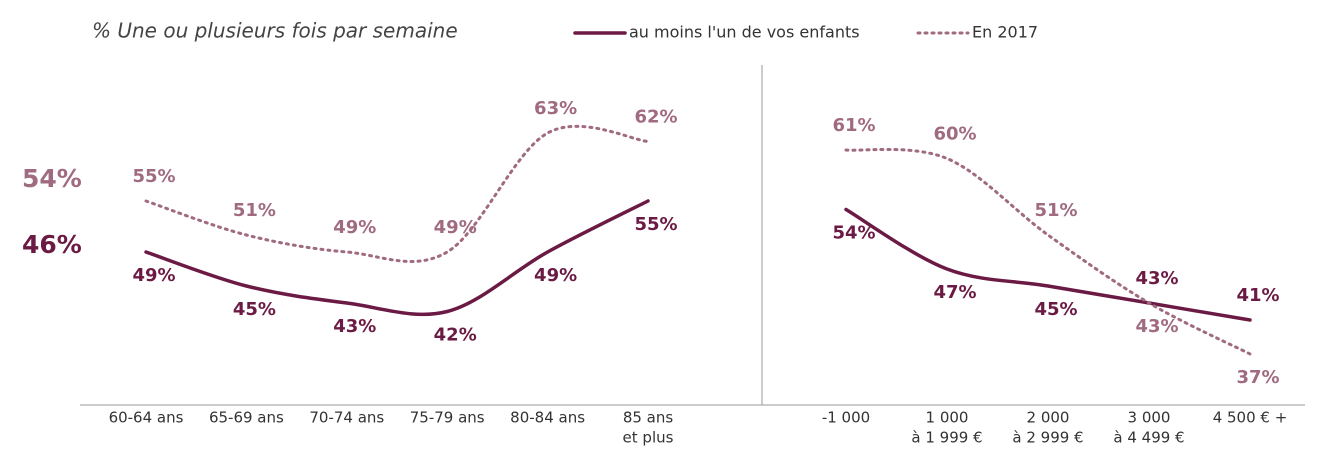  Describe the element at coordinates (648, 438) in the screenshot. I see `x-tick-label: et plus` at that location.